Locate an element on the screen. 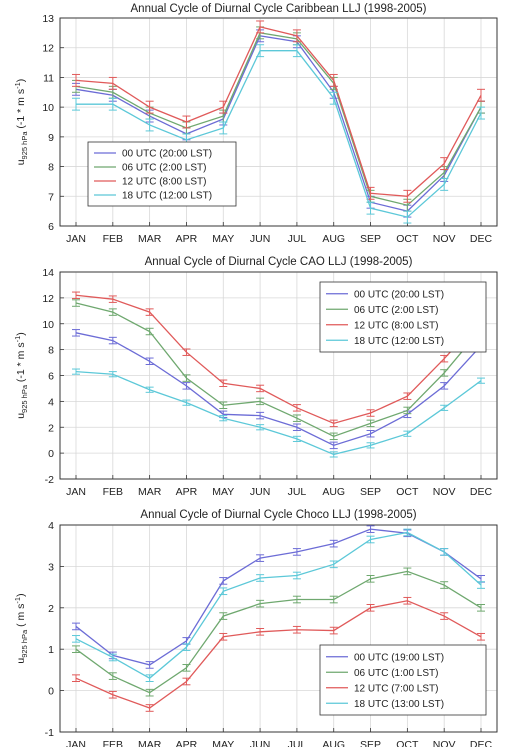 The width and height of the screenshot is (510, 747). legend-label: 00 UTC (19:00 LST) is located at coordinates (399, 657).